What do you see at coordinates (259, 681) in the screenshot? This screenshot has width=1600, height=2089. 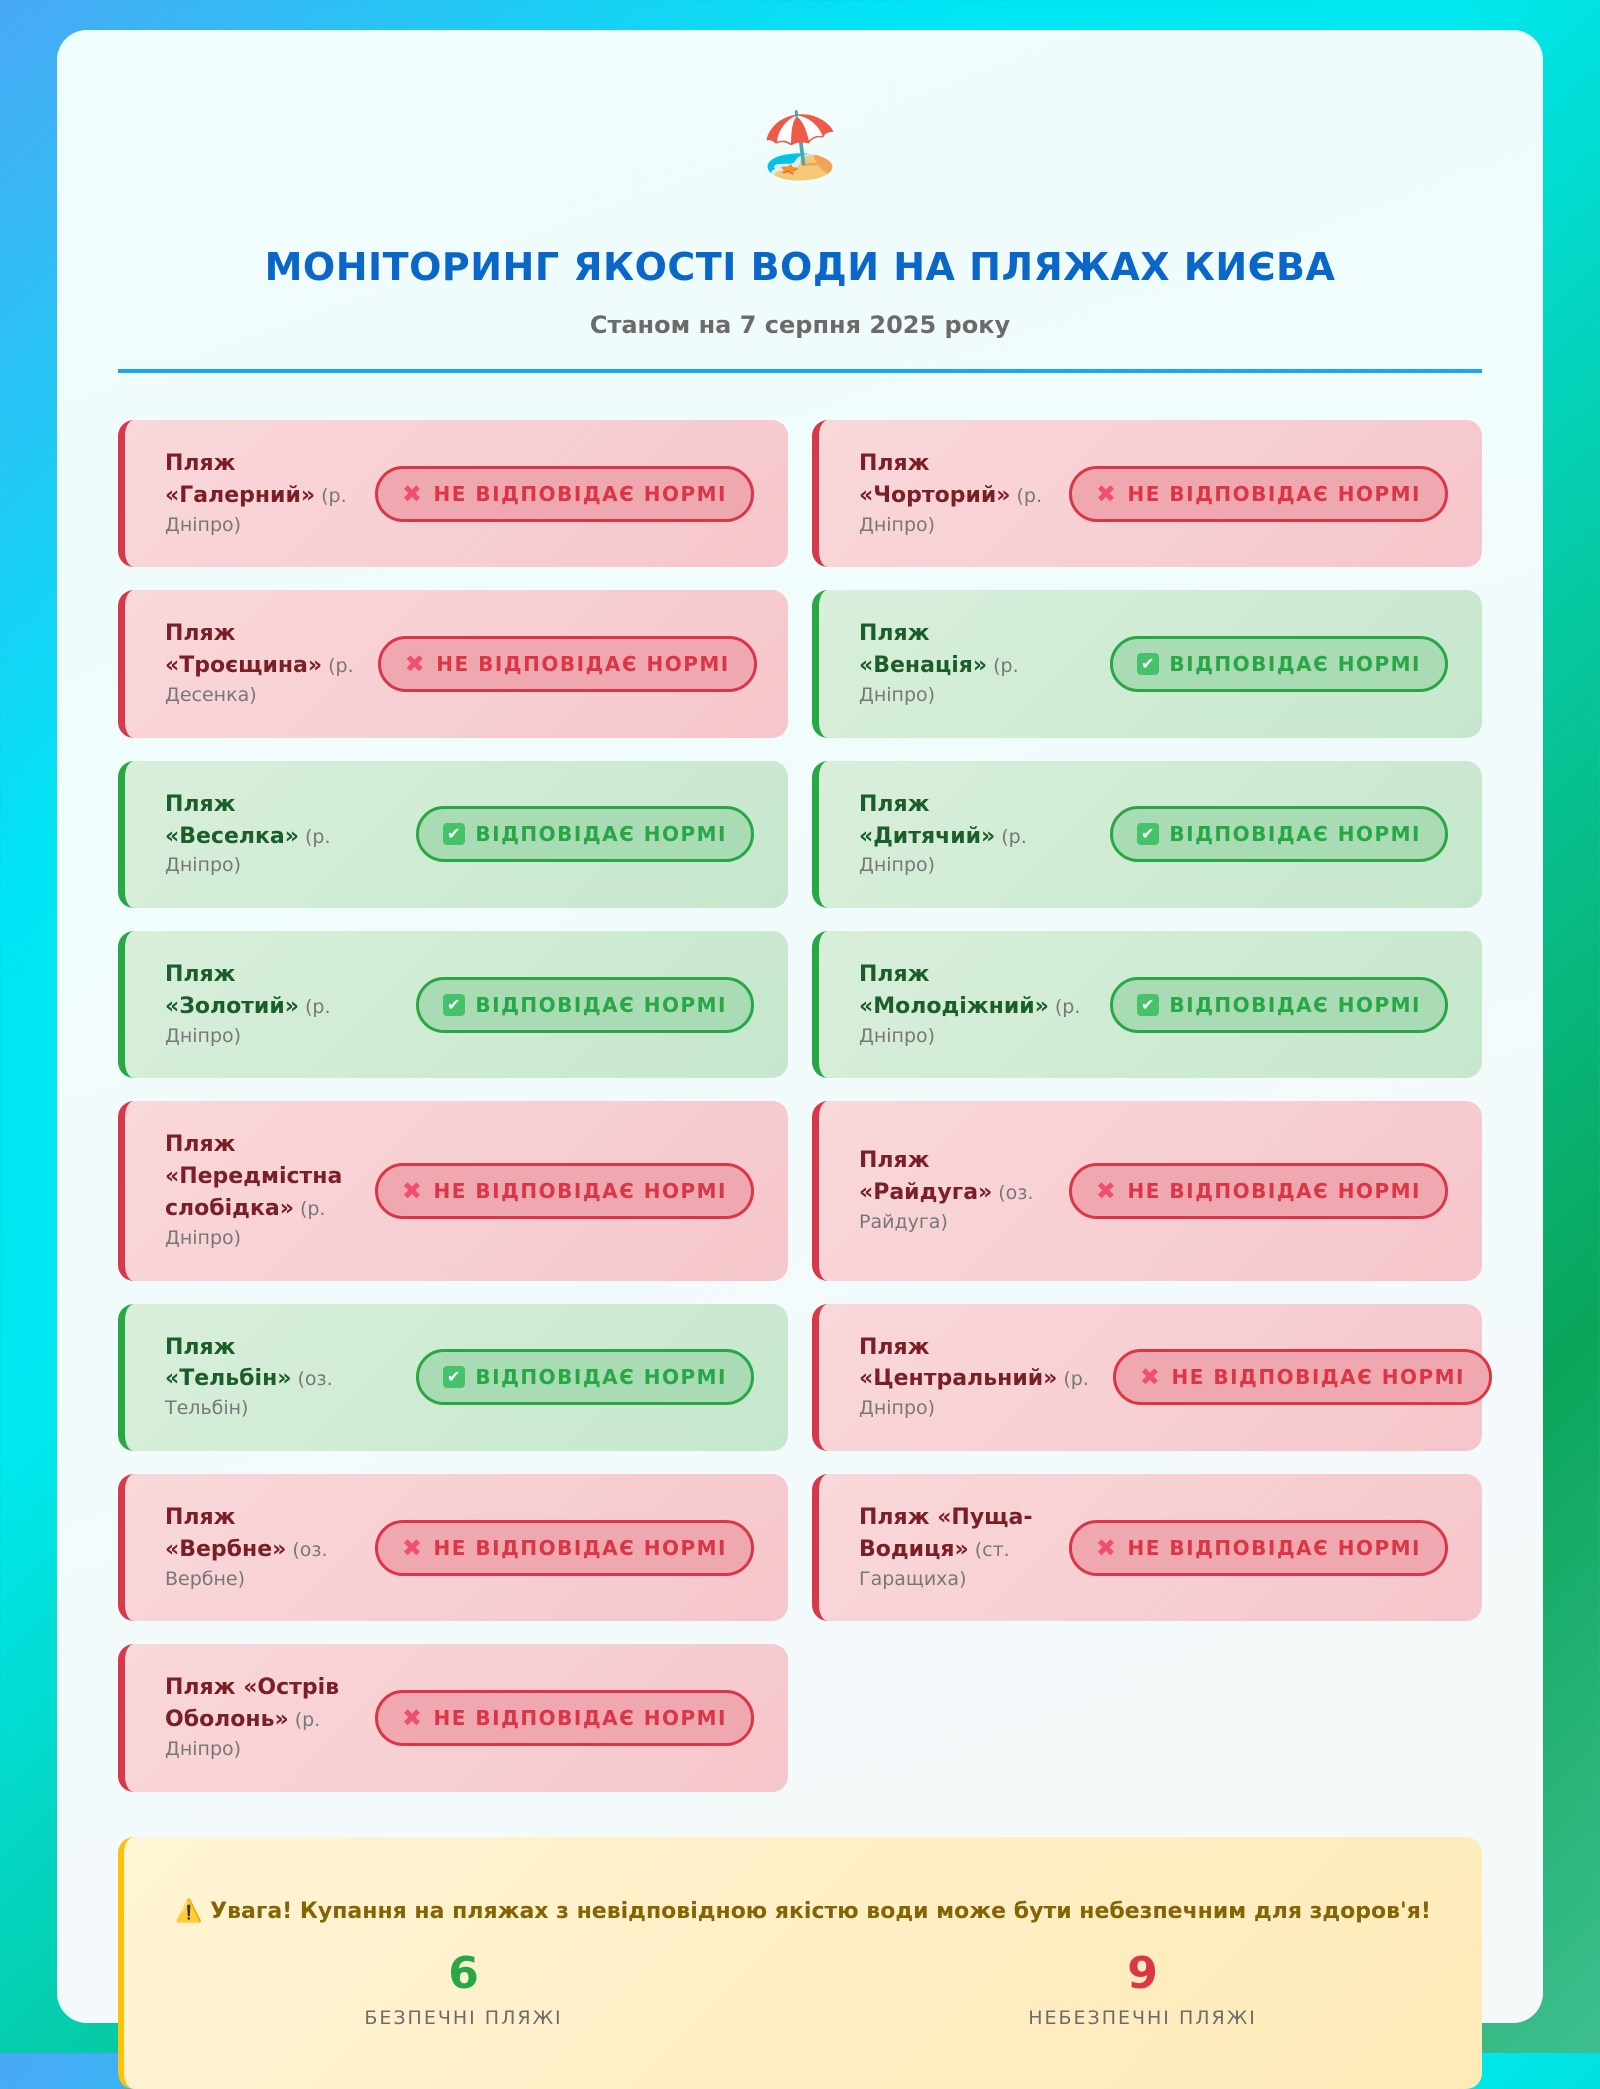 I see `beach-location: (р. Десенка)` at bounding box center [259, 681].